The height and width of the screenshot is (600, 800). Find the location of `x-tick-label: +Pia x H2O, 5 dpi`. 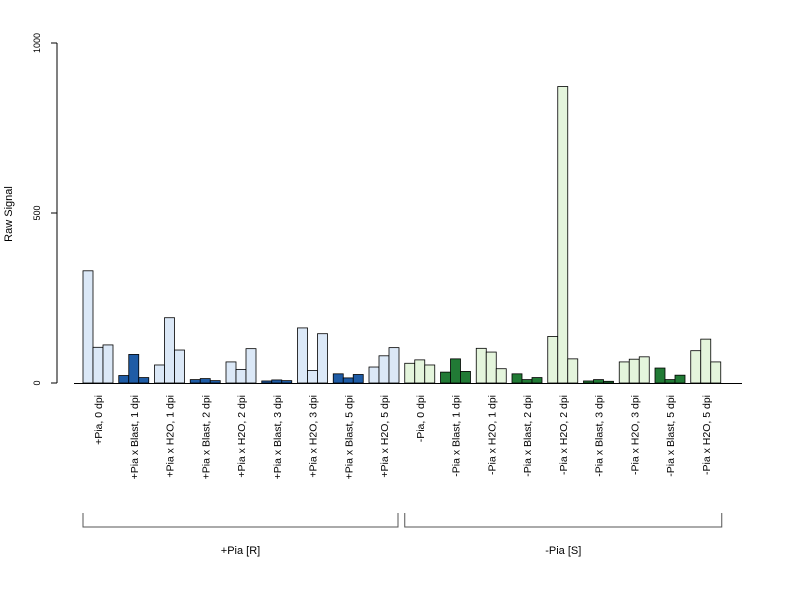

x-tick-label: +Pia x H2O, 5 dpi is located at coordinates (385, 436).